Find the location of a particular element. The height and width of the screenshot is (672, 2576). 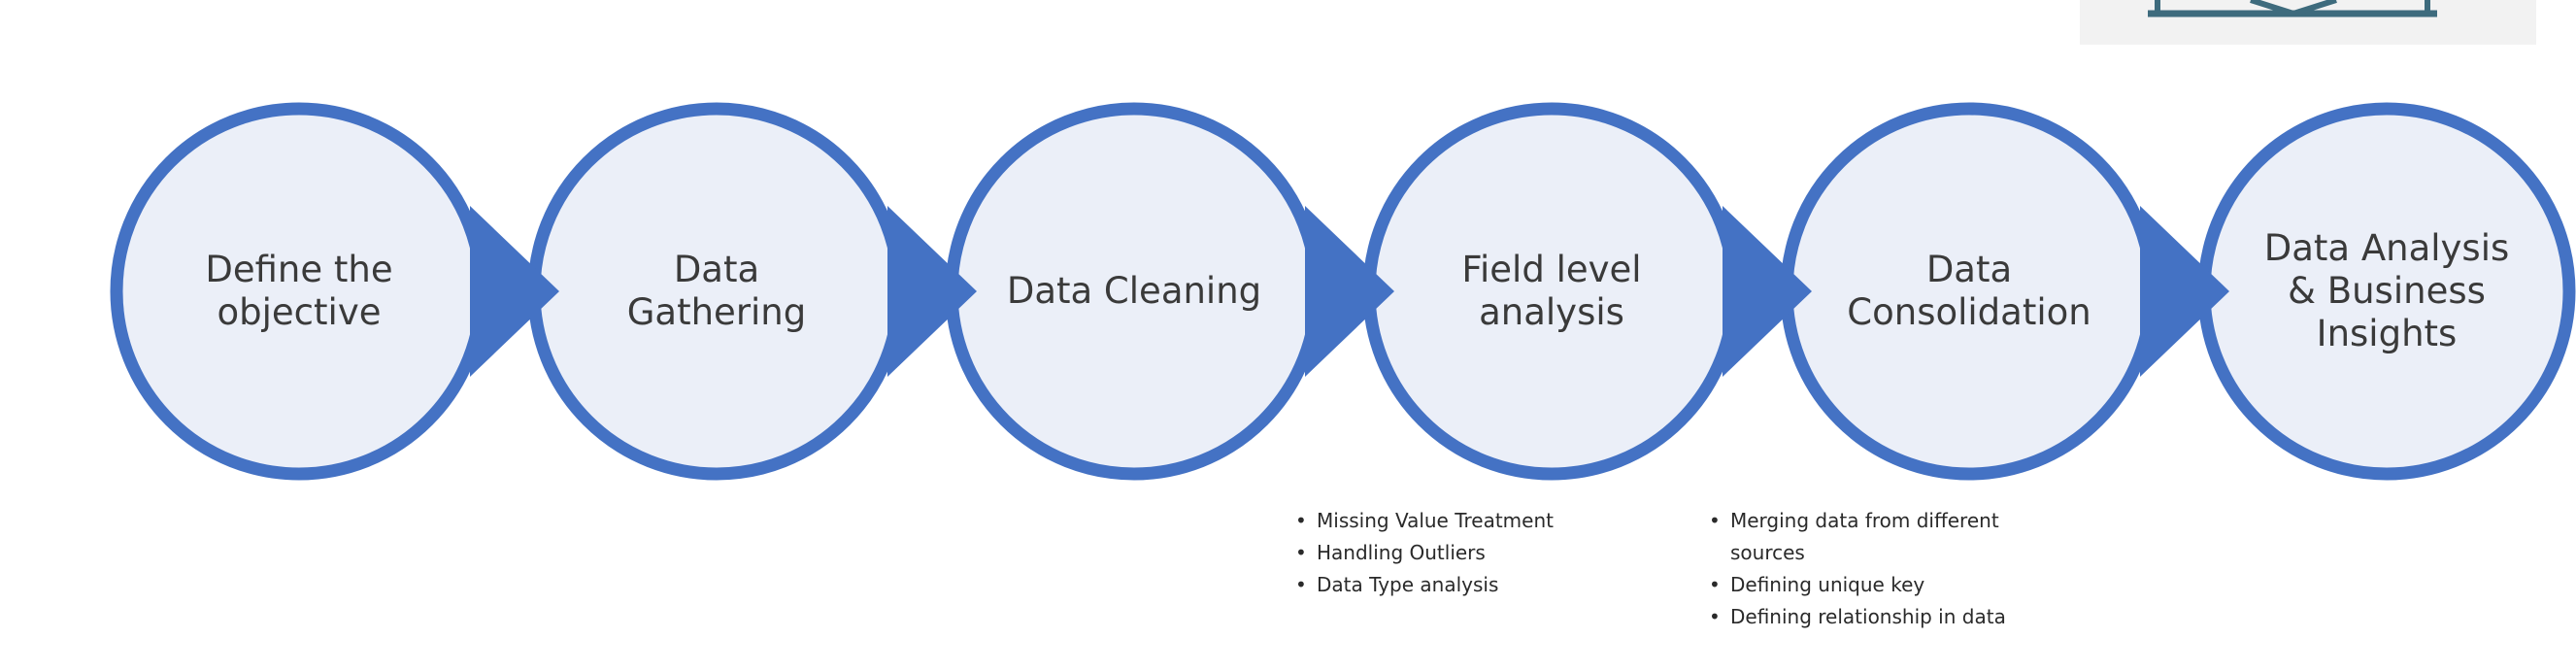

step-label-line: Data Cleaning is located at coordinates (1134, 291).